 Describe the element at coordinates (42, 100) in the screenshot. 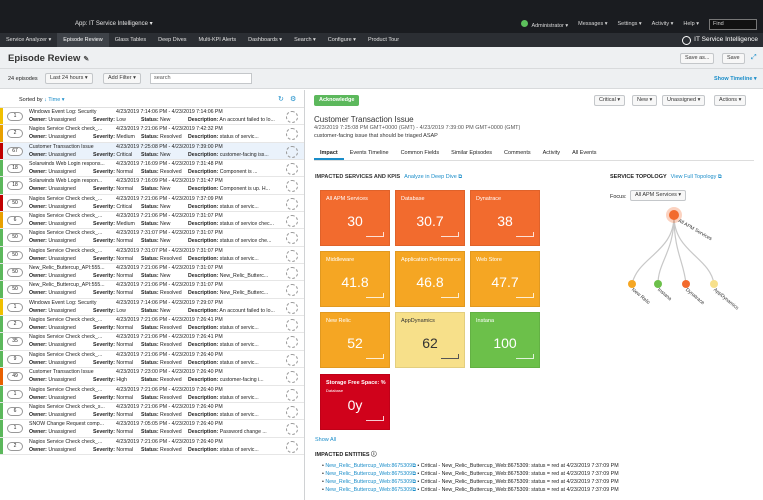

I see `sort-control: Sorted by ↓ Time ▾` at that location.